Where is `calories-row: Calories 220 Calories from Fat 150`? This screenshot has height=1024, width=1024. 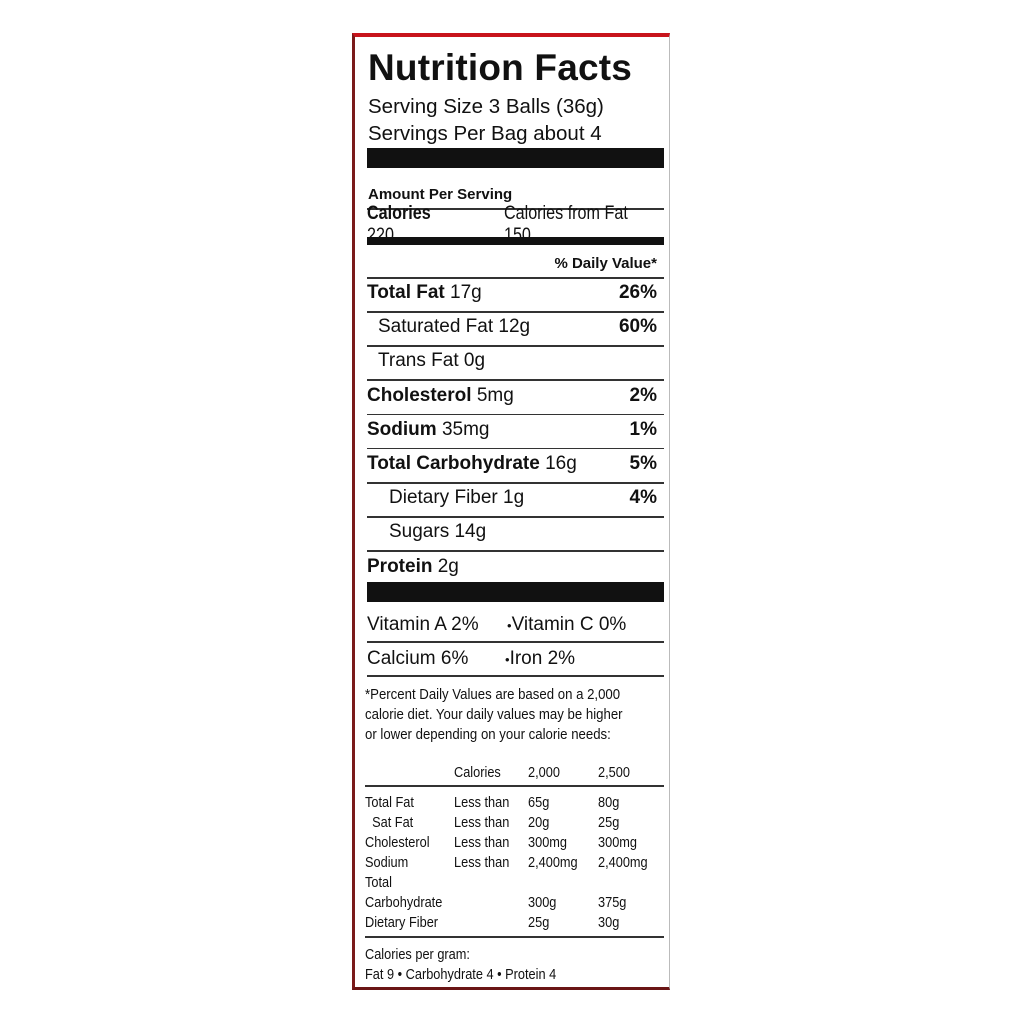 calories-row: Calories 220 Calories from Fat 150 is located at coordinates (512, 224).